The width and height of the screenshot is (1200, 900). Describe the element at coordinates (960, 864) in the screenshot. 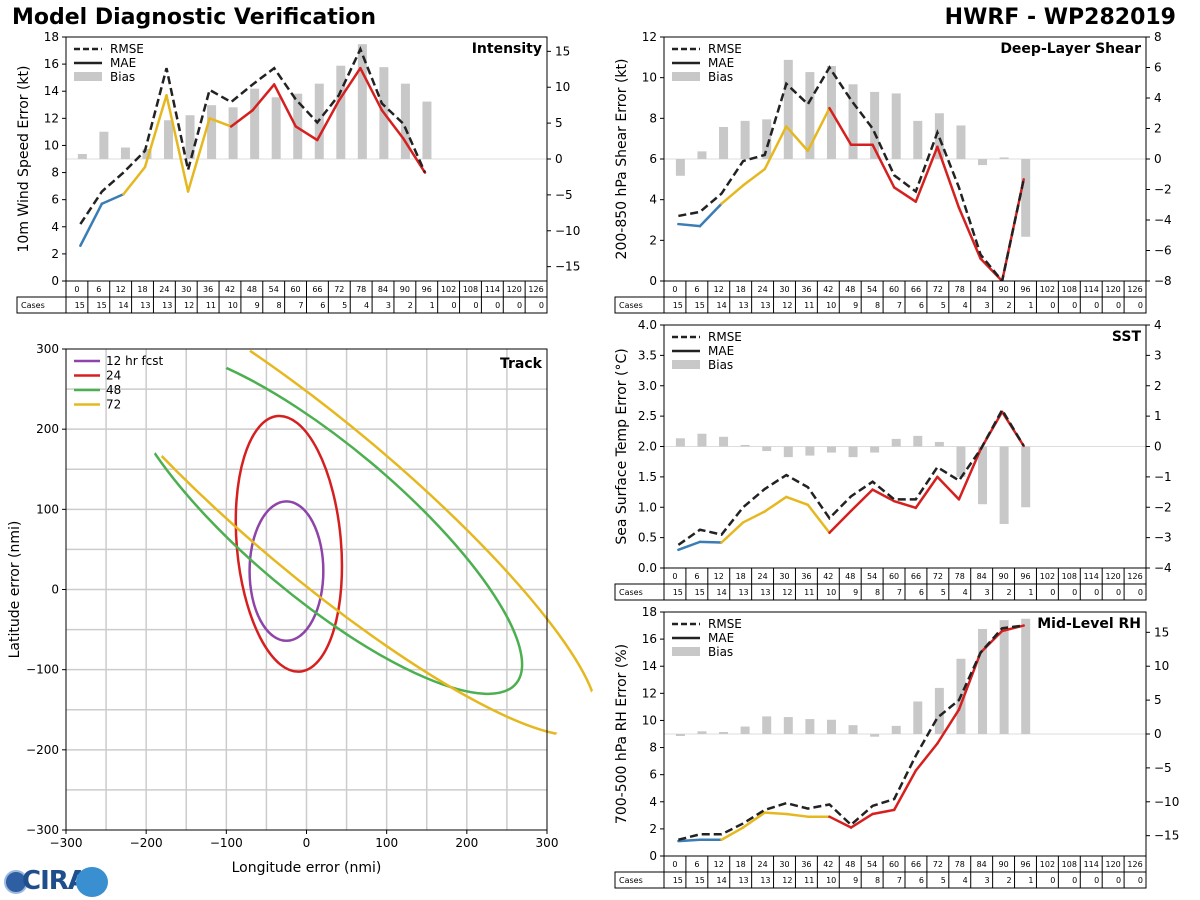

I see `rh-hour-cell: 78` at that location.